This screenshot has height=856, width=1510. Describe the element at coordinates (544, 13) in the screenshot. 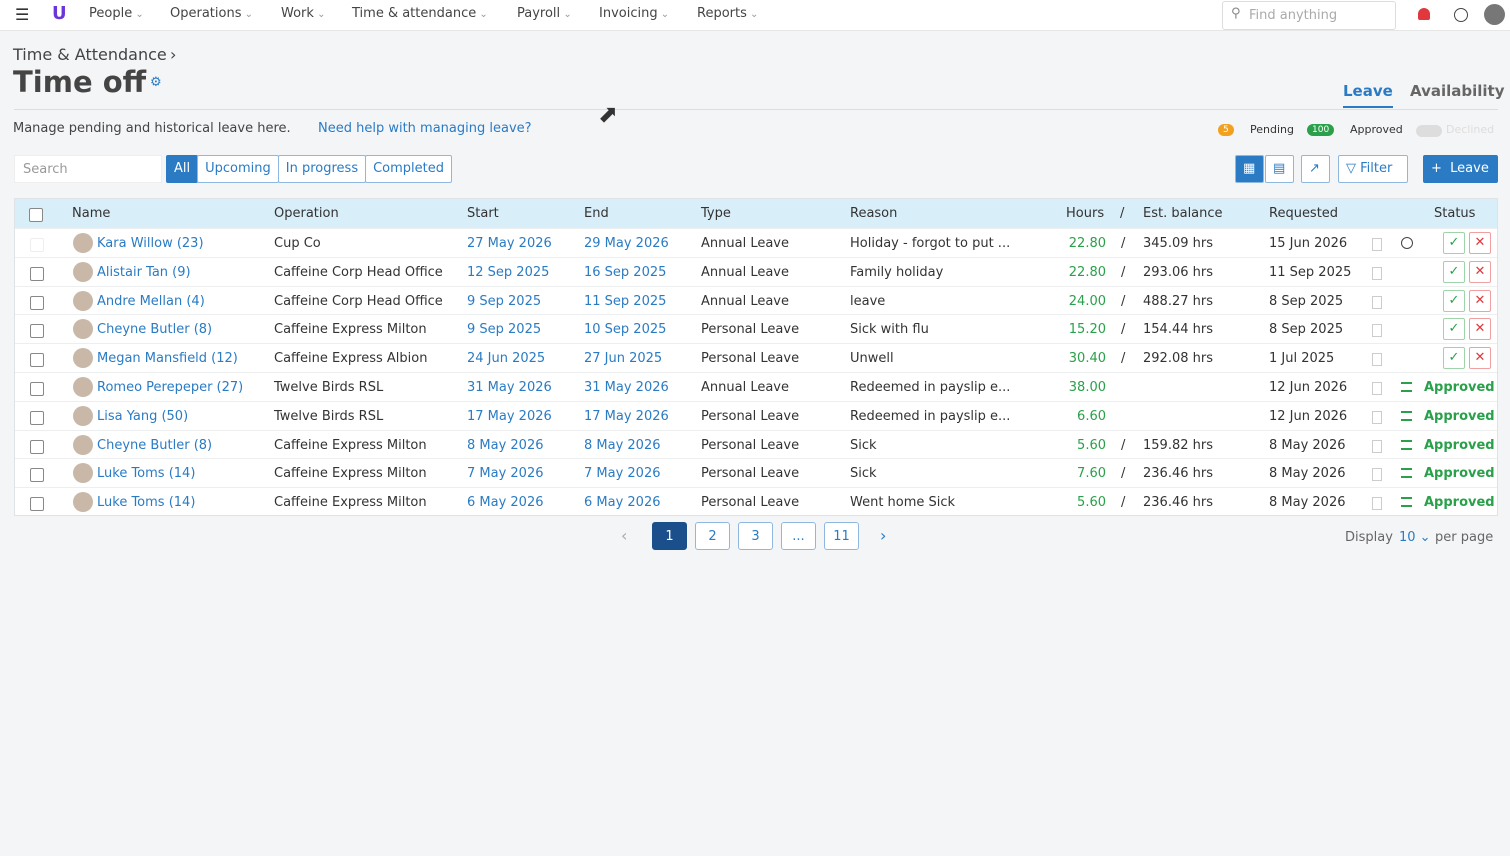

I see `nav-item: Payroll ⌄` at that location.